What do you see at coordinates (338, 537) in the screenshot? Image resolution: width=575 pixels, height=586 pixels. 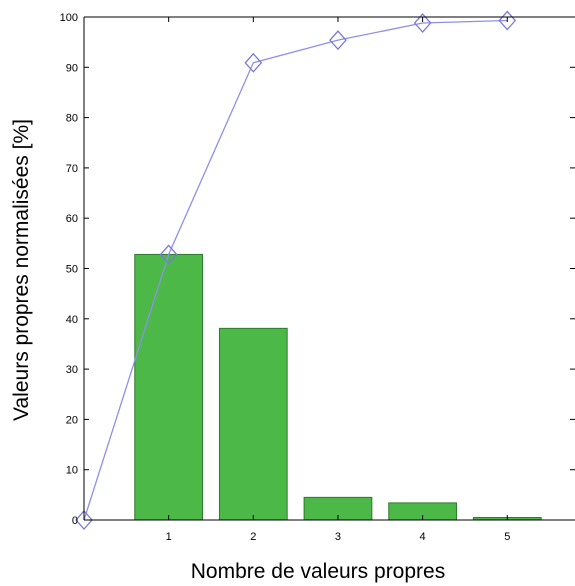 I see `x-tick-label-3: 3` at bounding box center [338, 537].